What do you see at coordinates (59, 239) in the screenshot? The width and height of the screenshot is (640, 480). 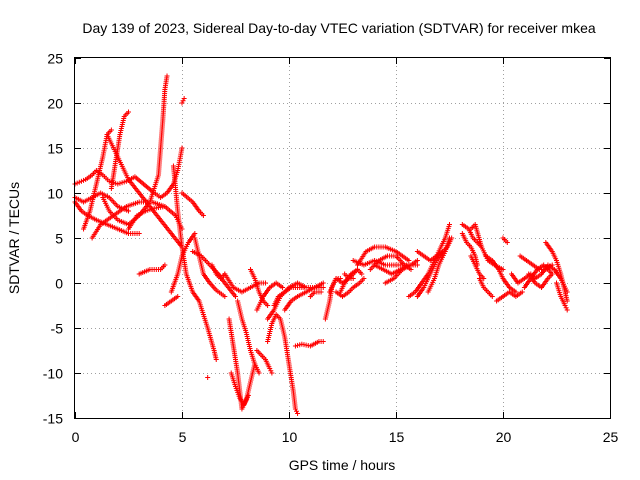 I see `y-tick-label: 5` at bounding box center [59, 239].